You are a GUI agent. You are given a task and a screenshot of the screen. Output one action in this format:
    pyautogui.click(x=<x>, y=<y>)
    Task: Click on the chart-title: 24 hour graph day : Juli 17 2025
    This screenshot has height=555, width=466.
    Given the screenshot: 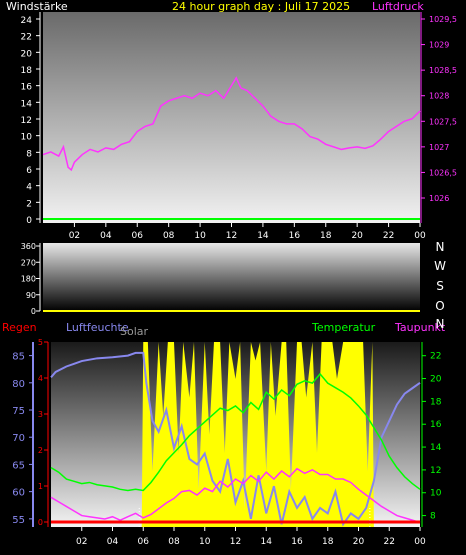 What is the action you would take?
    pyautogui.click(x=261, y=6)
    